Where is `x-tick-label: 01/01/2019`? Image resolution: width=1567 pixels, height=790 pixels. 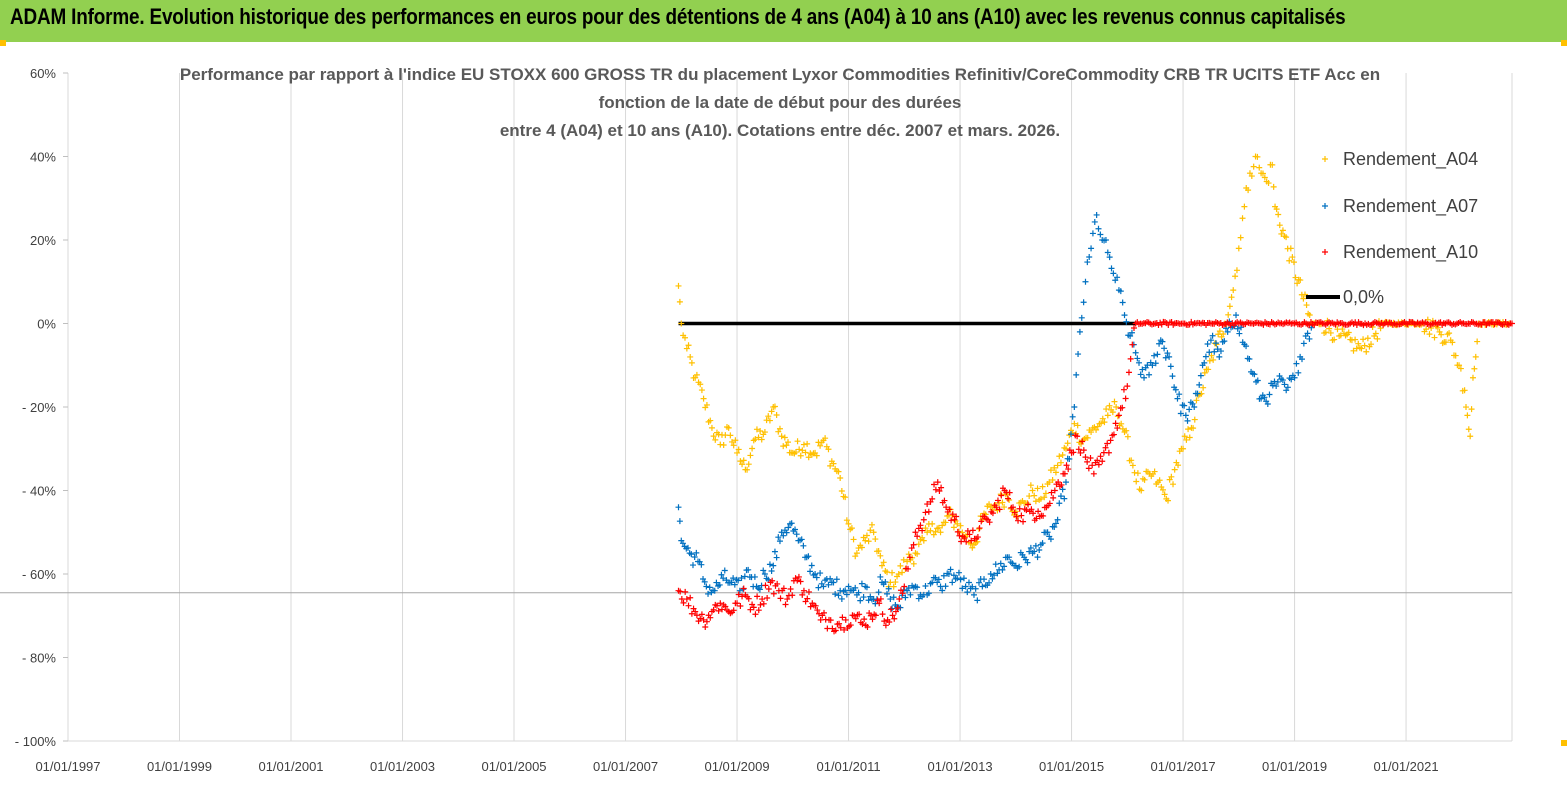 x-tick-label: 01/01/2019 is located at coordinates (1294, 766).